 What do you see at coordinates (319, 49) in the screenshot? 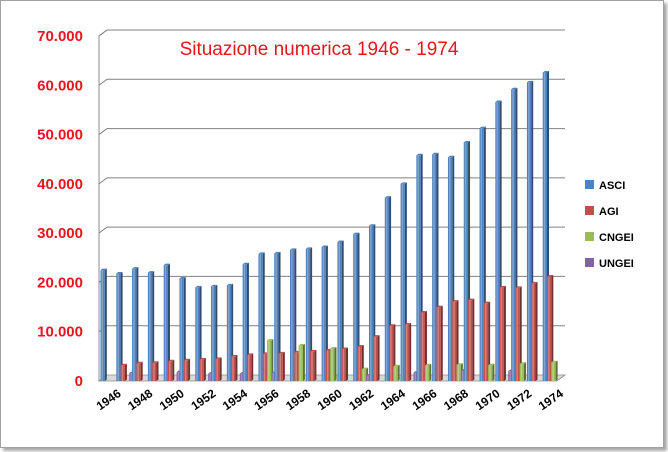
I see `chart-title: Situazione numerica 1946 - 1974` at bounding box center [319, 49].